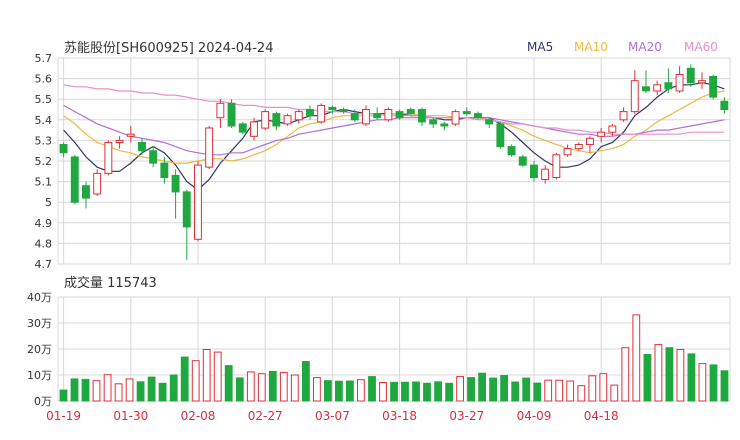 The width and height of the screenshot is (740, 440). What do you see at coordinates (48, 202) in the screenshot?
I see `price-tick-label: 5` at bounding box center [48, 202].